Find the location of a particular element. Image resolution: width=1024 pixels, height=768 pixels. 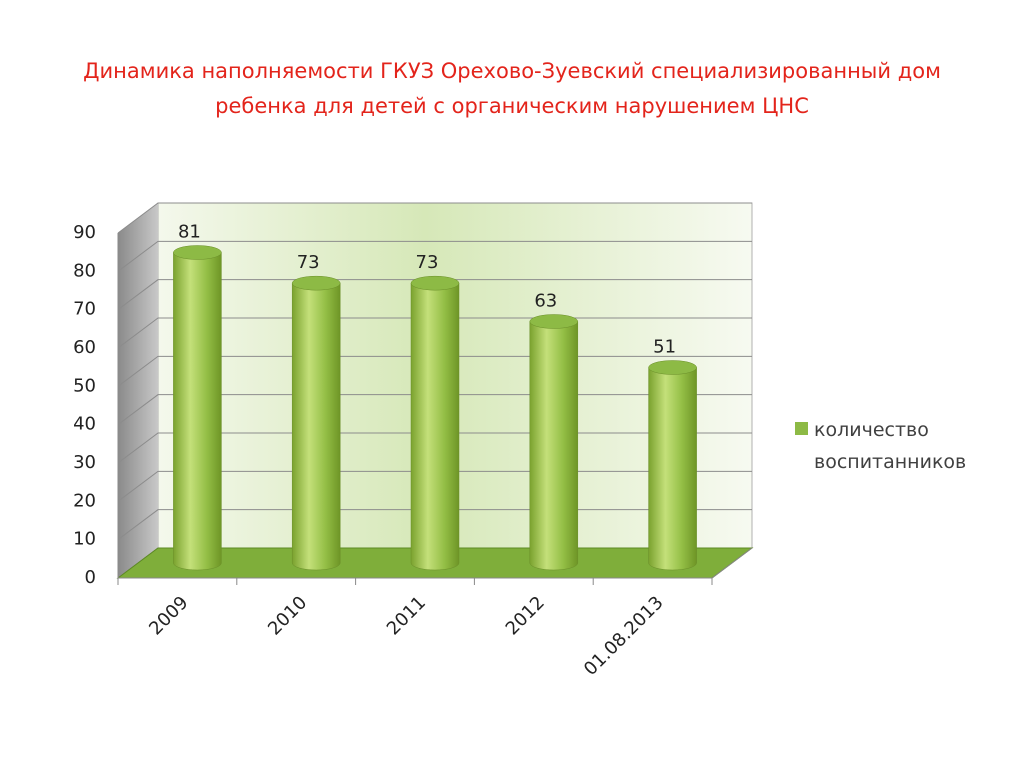

y-tick-label: 70 is located at coordinates (84, 309).